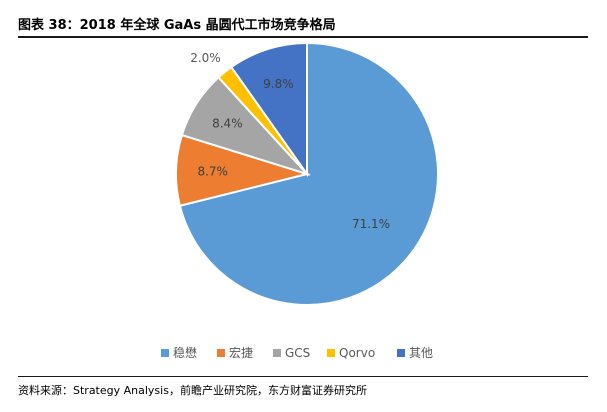 The height and width of the screenshot is (412, 607). I want to click on data-label-series-2: 8.7%, so click(212, 171).